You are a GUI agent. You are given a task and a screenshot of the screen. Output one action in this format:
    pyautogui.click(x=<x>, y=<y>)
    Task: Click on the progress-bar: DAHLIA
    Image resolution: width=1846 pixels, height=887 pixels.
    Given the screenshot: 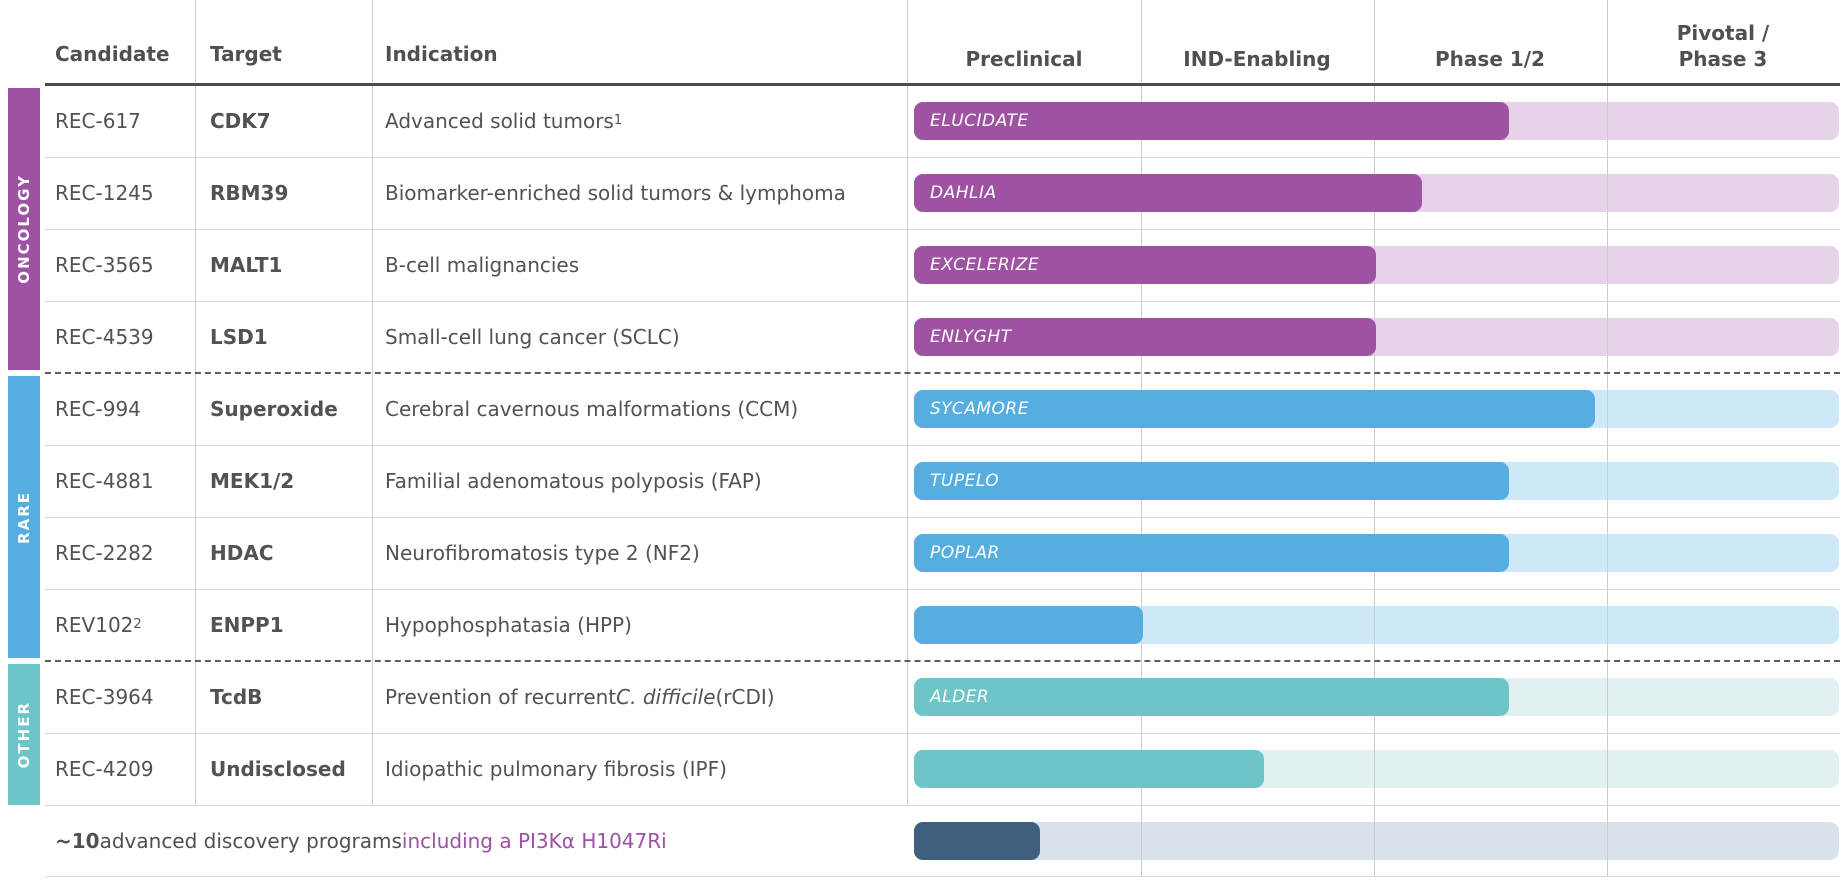 What is the action you would take?
    pyautogui.click(x=1168, y=193)
    